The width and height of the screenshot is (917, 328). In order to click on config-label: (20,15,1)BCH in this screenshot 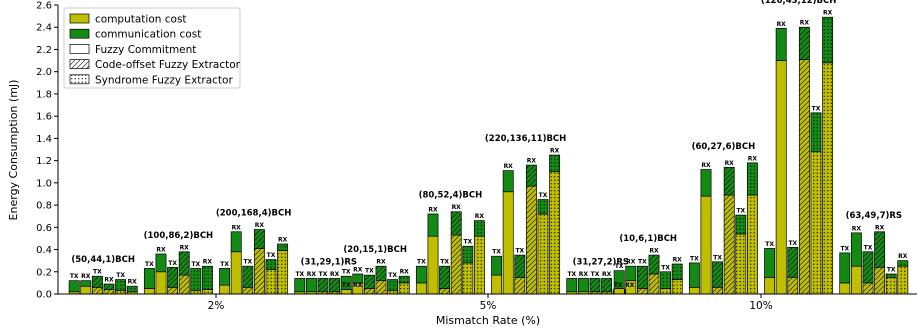, I will do `click(375, 250)`.